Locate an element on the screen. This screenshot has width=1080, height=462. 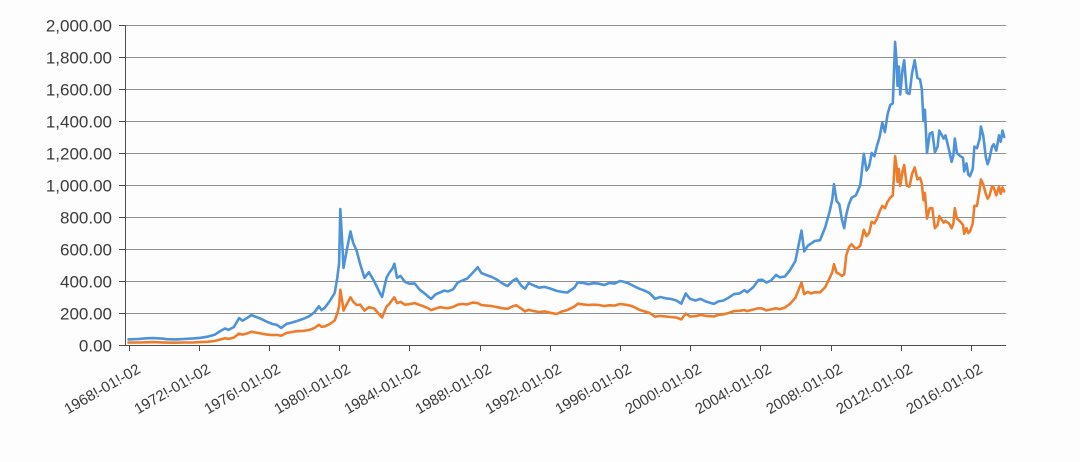
y-axis-label: 2,000.00 is located at coordinates (79, 25).